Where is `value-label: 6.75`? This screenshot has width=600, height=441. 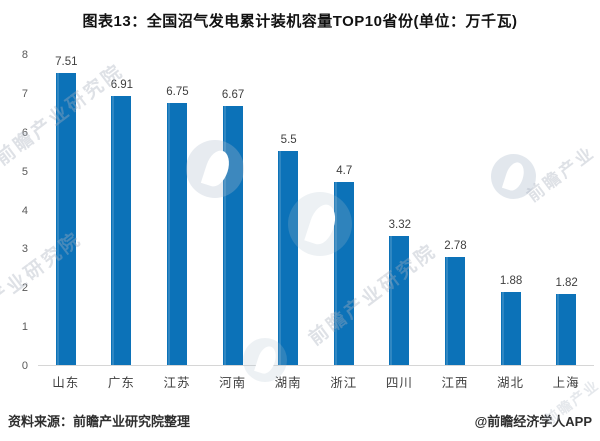
value-label: 6.75 is located at coordinates (177, 91).